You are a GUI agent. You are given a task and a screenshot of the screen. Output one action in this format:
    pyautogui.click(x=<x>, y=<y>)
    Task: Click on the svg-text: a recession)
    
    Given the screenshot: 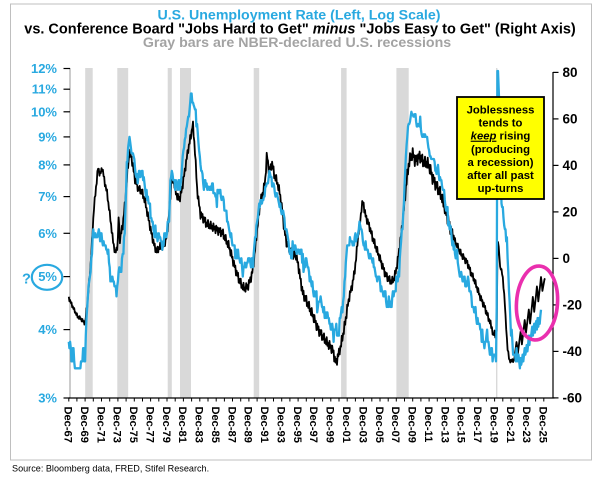 What is the action you would take?
    pyautogui.click(x=501, y=163)
    